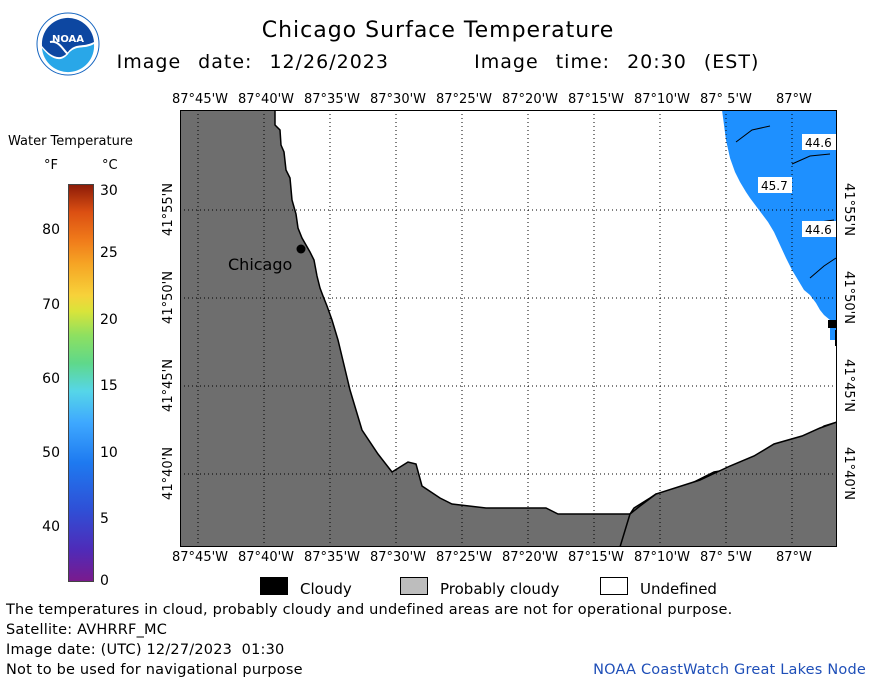  I want to click on lat-label-left: 41°55'N, so click(168, 209).